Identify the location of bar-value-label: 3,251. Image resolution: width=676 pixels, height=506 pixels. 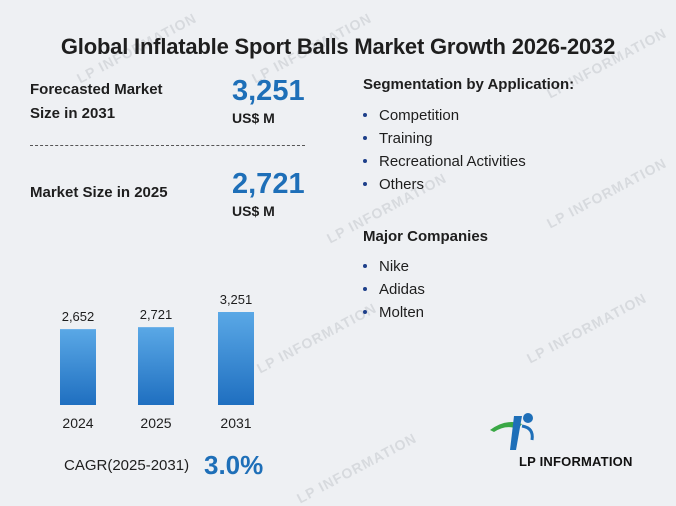
(236, 299).